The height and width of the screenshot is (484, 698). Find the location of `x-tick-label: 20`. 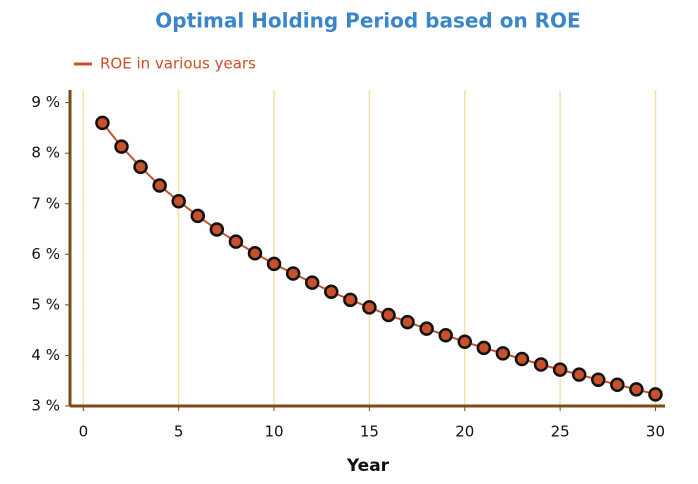

x-tick-label: 20 is located at coordinates (464, 432).